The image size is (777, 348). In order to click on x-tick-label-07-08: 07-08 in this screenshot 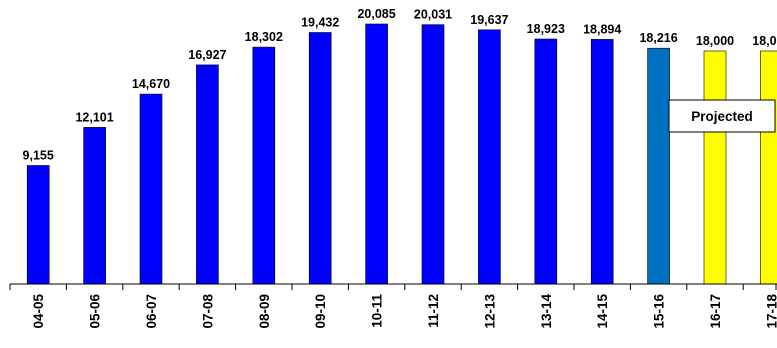, I will do `click(207, 311)`.